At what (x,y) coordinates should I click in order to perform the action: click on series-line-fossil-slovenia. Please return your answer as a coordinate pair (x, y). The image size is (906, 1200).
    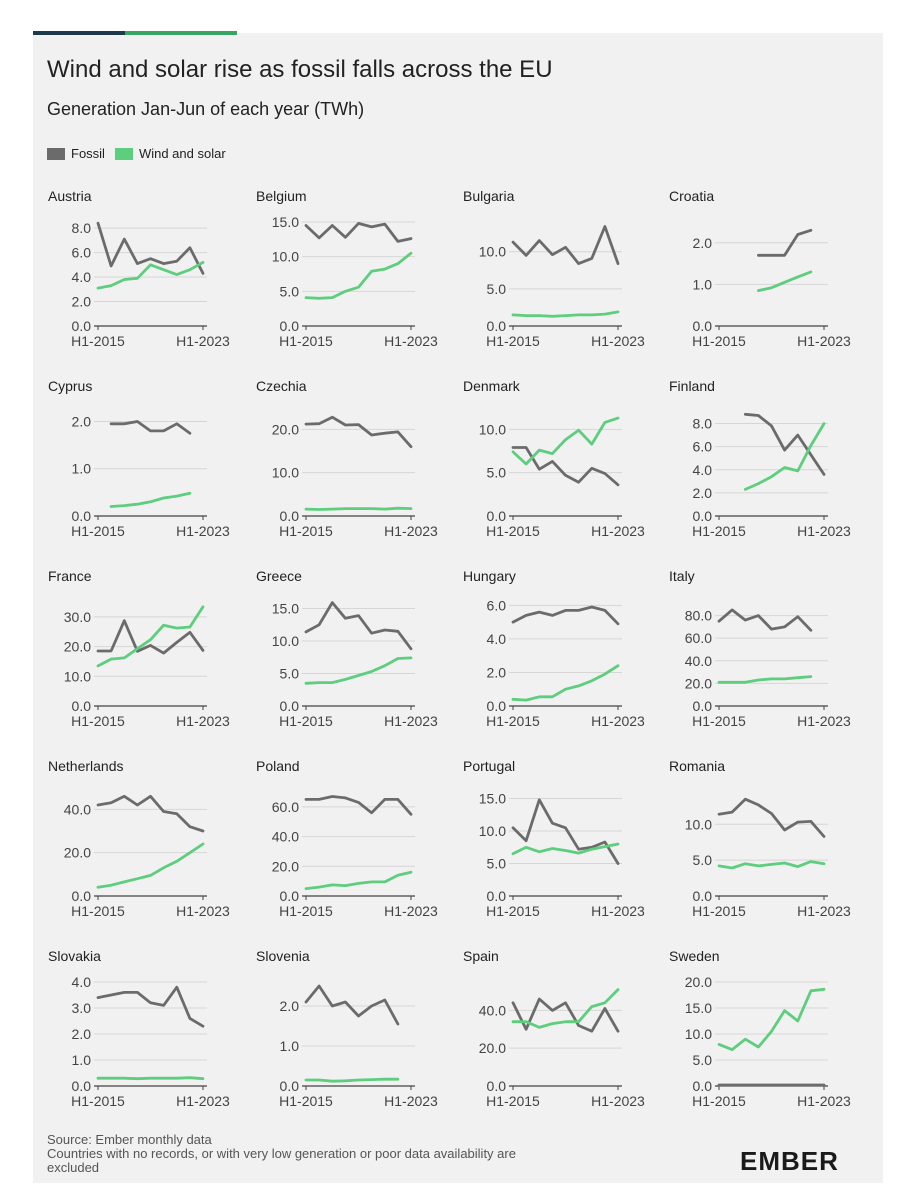
    Looking at the image, I should click on (352, 1005).